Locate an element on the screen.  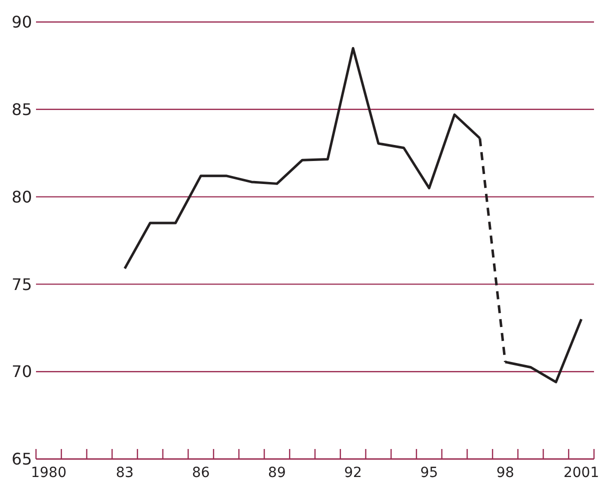
x-tick-label: 86 is located at coordinates (201, 473).